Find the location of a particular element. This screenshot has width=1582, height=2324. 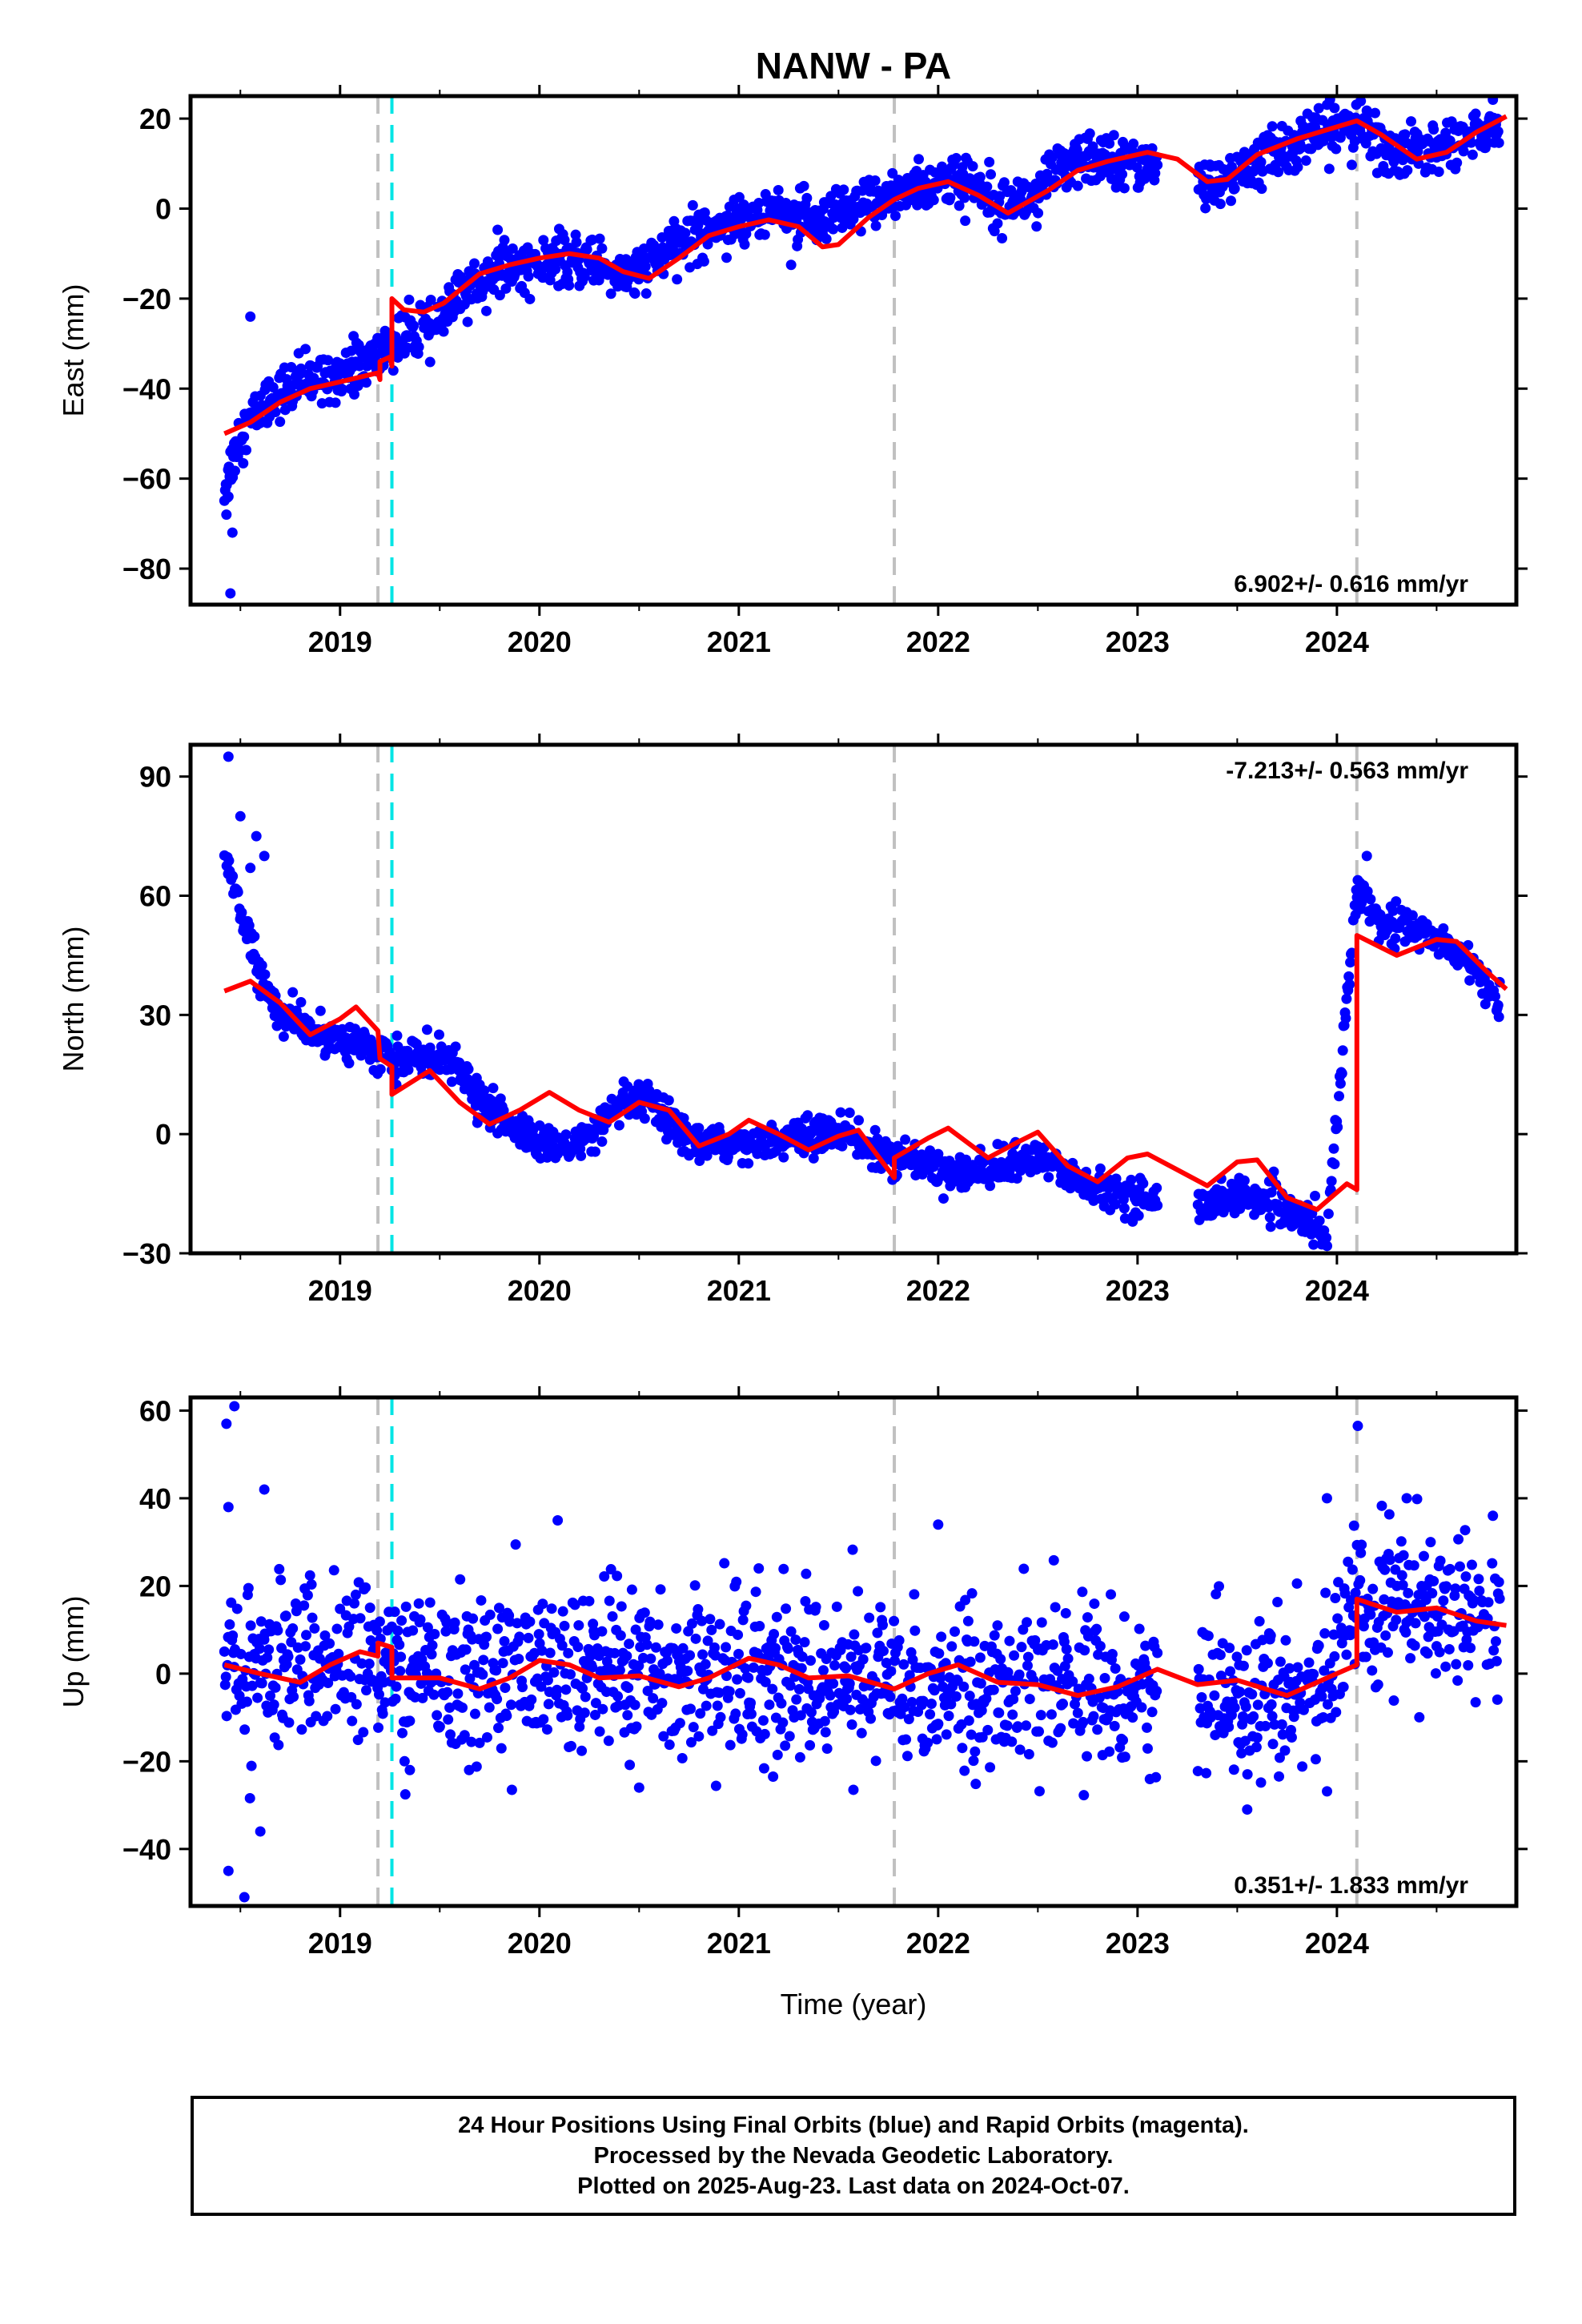

x-tick-label: 2023 is located at coordinates (1138, 1943).